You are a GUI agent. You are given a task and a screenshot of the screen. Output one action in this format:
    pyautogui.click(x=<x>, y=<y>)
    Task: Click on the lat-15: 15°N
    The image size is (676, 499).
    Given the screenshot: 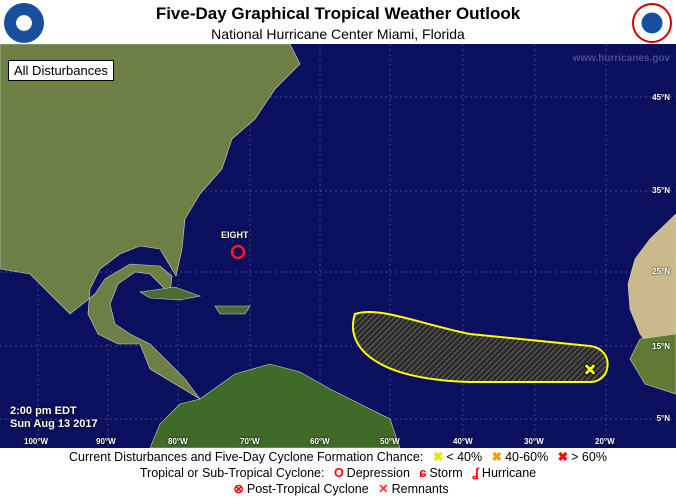 What is the action you would take?
    pyautogui.click(x=661, y=346)
    